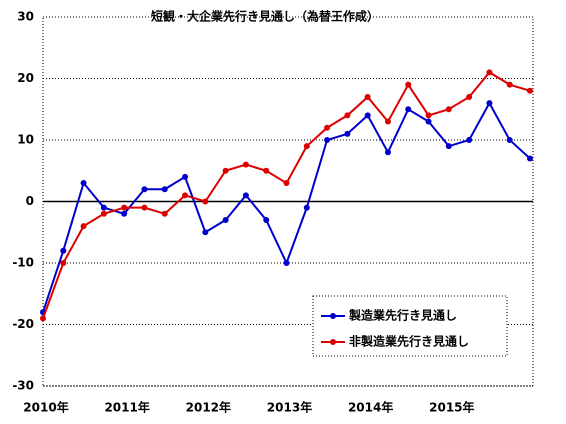  What do you see at coordinates (30, 201) in the screenshot?
I see `y-tick-label: 0` at bounding box center [30, 201].